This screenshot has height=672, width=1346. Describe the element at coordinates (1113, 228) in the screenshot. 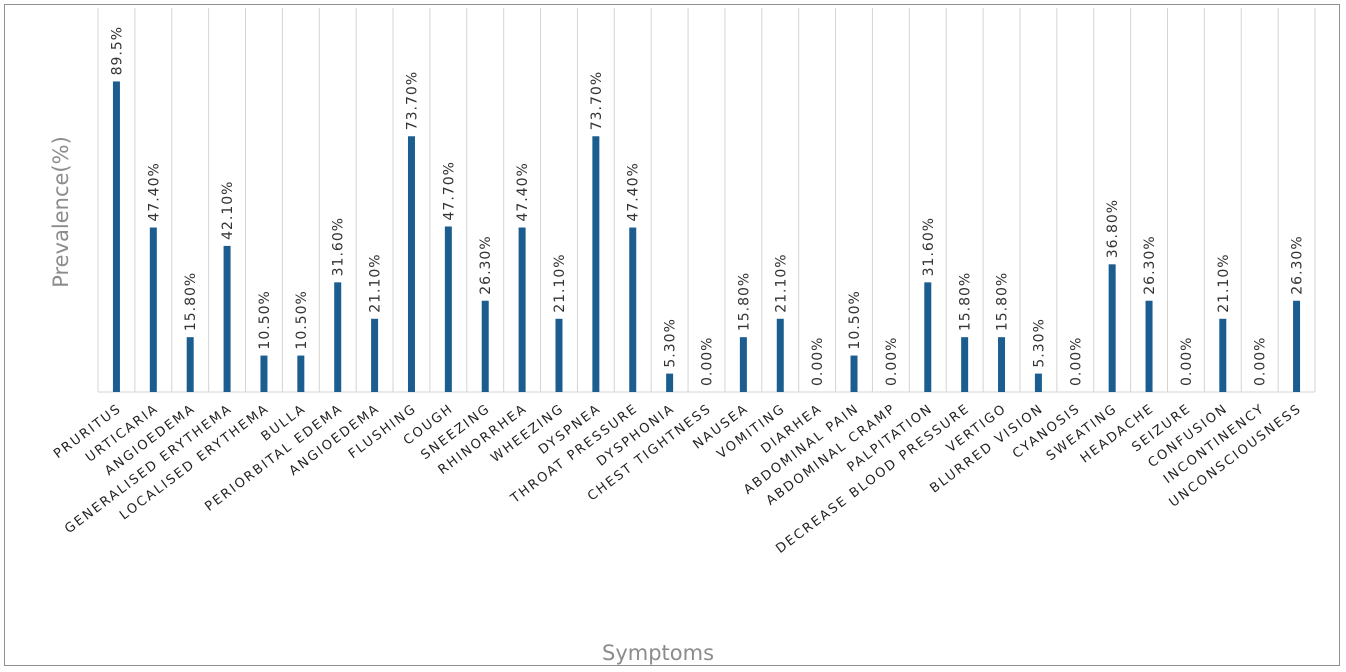

I see `data-label: 36.80%` at that location.